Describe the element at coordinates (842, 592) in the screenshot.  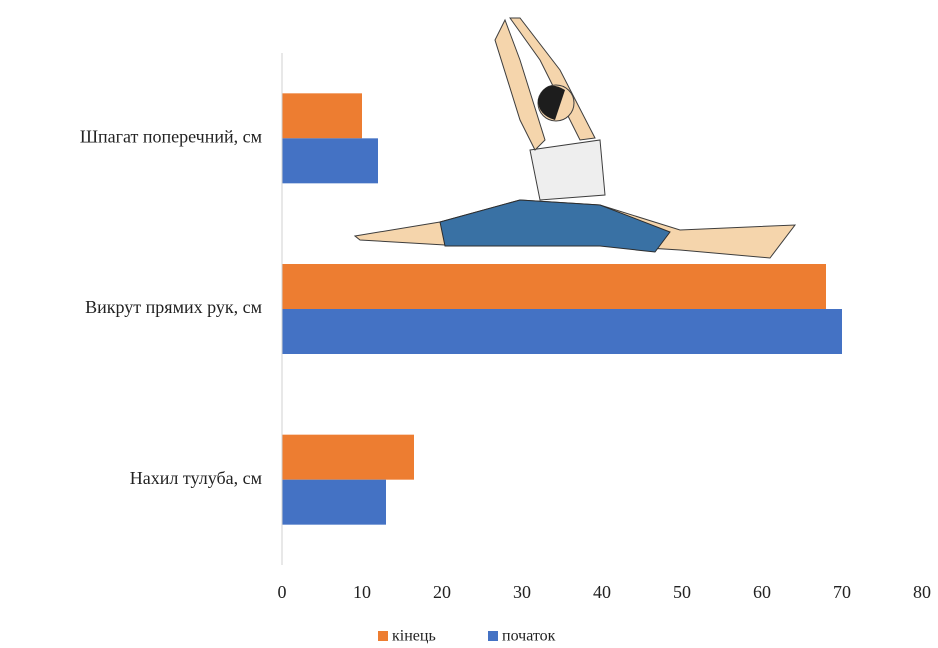
I see `x-tick-label: 70` at that location.